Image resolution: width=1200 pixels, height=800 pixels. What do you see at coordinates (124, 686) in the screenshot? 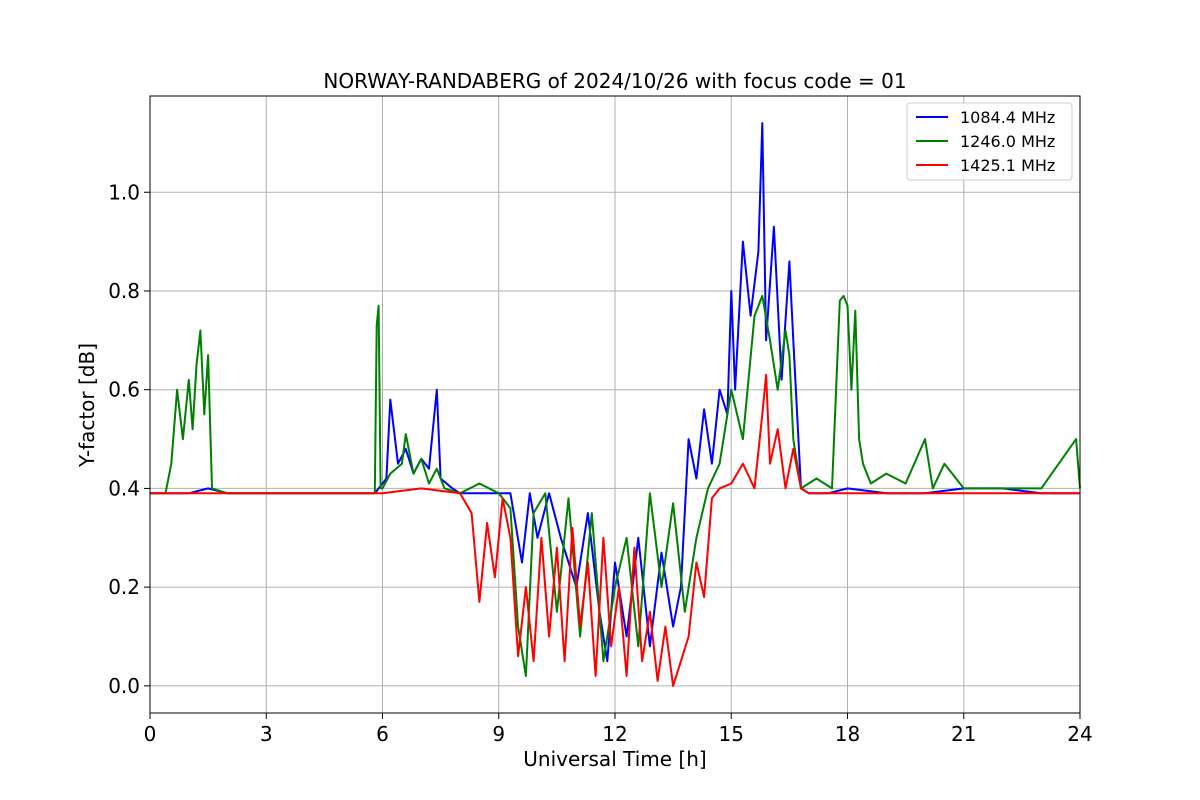
I see `y-tick-label: 0.0` at bounding box center [124, 686].